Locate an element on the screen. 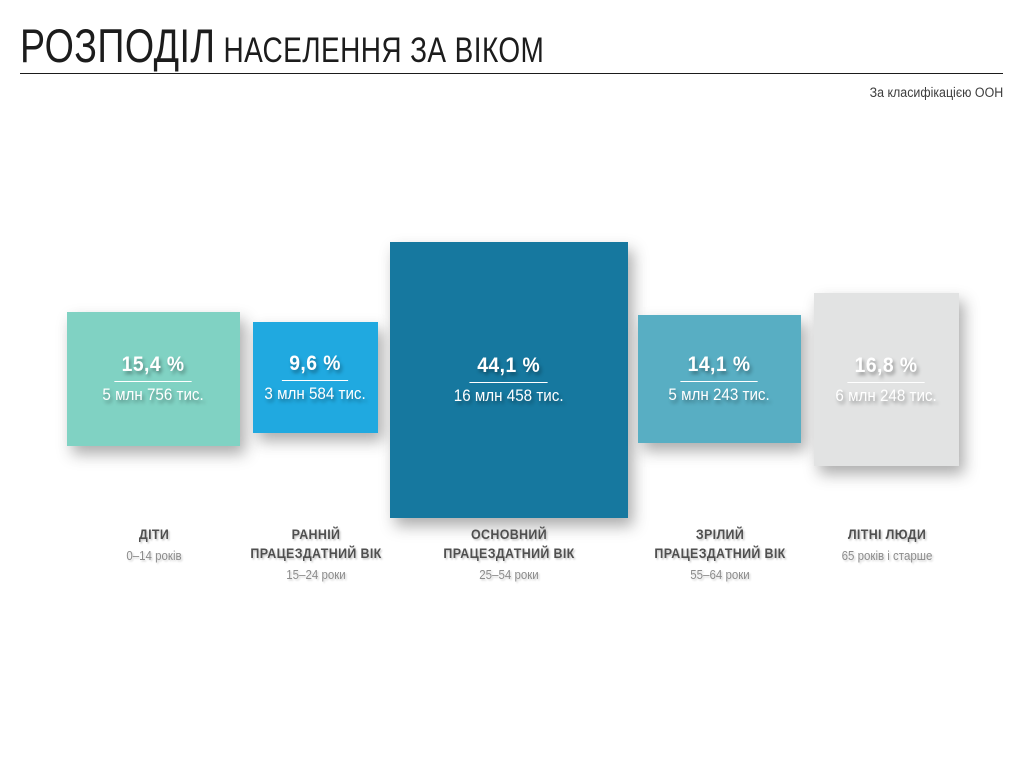 The height and width of the screenshot is (768, 1024). label-core-working-age: ОСНОВНИЙ ПРАЦЕЗДАТНИЙ ВІК 25–54 роки is located at coordinates (509, 554).